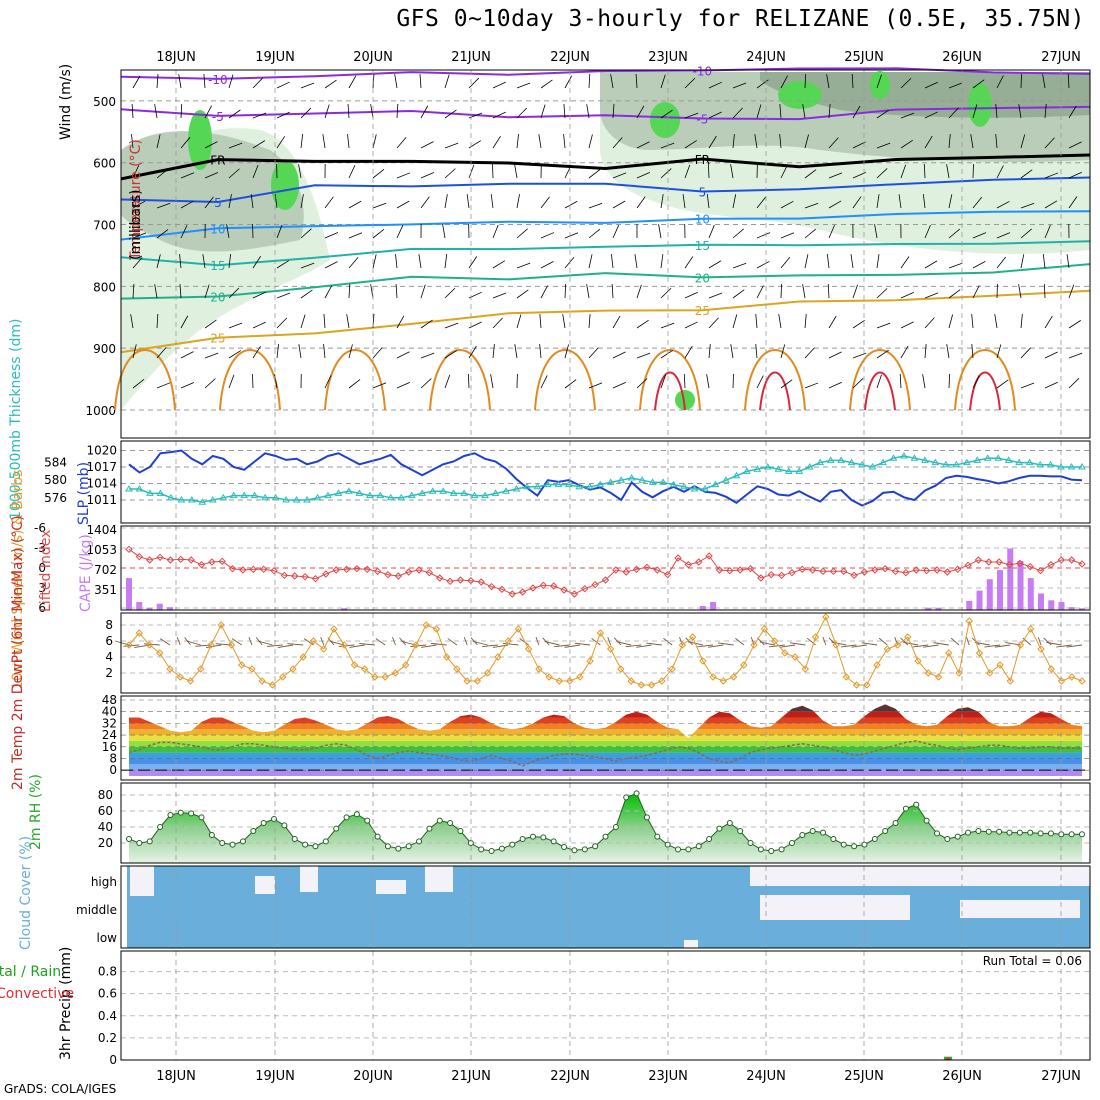  I want to click on top-date-label: 24JUN, so click(766, 57).